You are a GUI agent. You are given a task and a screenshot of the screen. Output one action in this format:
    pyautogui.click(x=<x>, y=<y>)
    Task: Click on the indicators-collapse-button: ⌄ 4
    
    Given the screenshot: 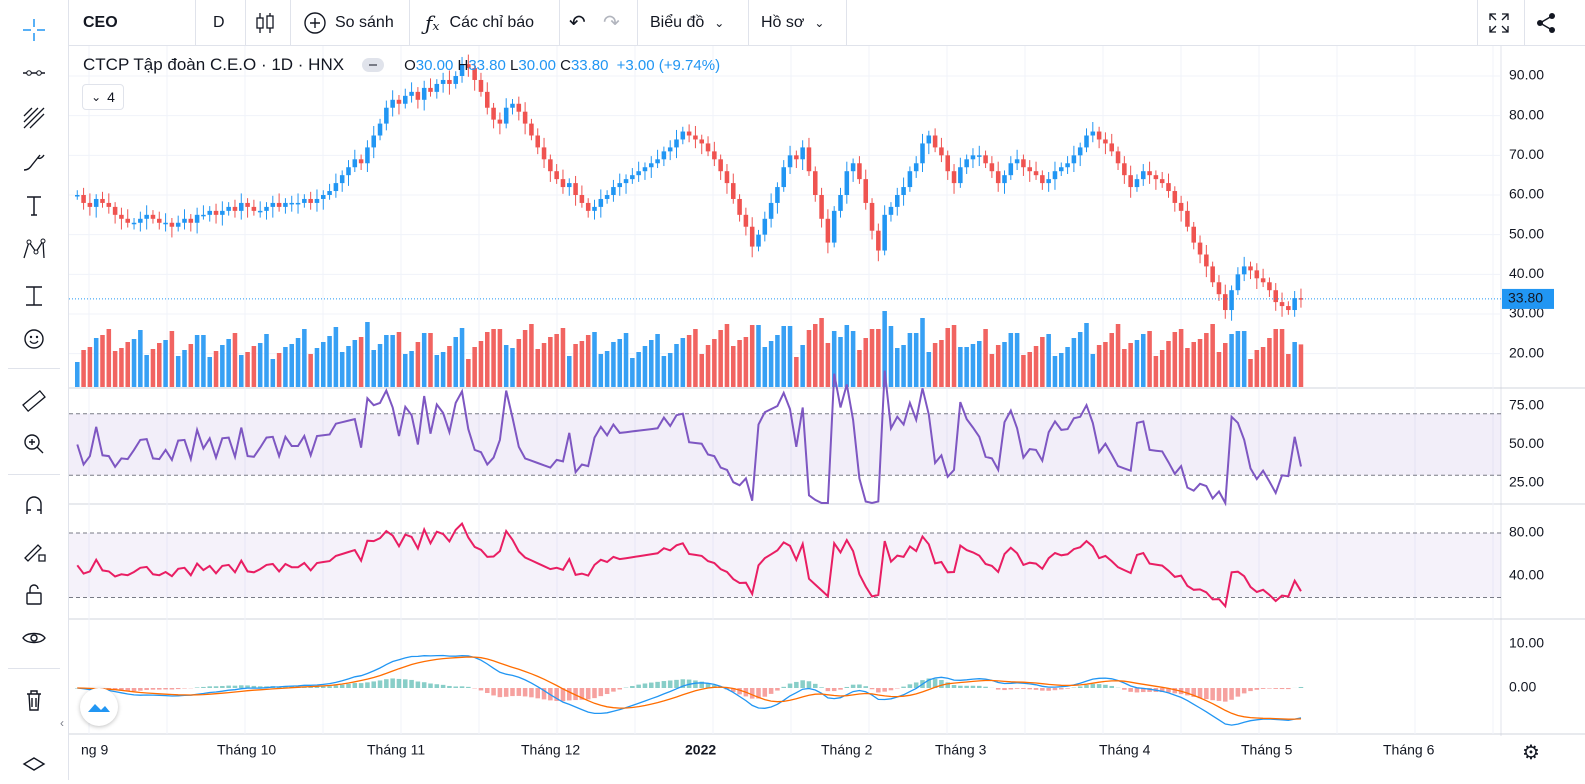 What is the action you would take?
    pyautogui.click(x=103, y=97)
    